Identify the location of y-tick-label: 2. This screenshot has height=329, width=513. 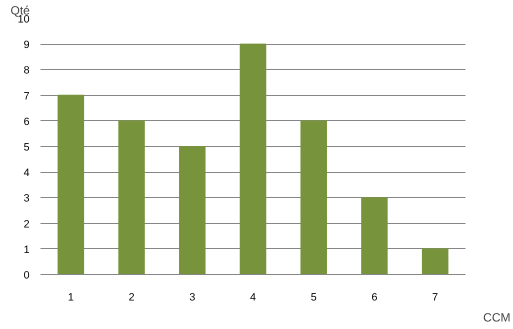
(27, 224).